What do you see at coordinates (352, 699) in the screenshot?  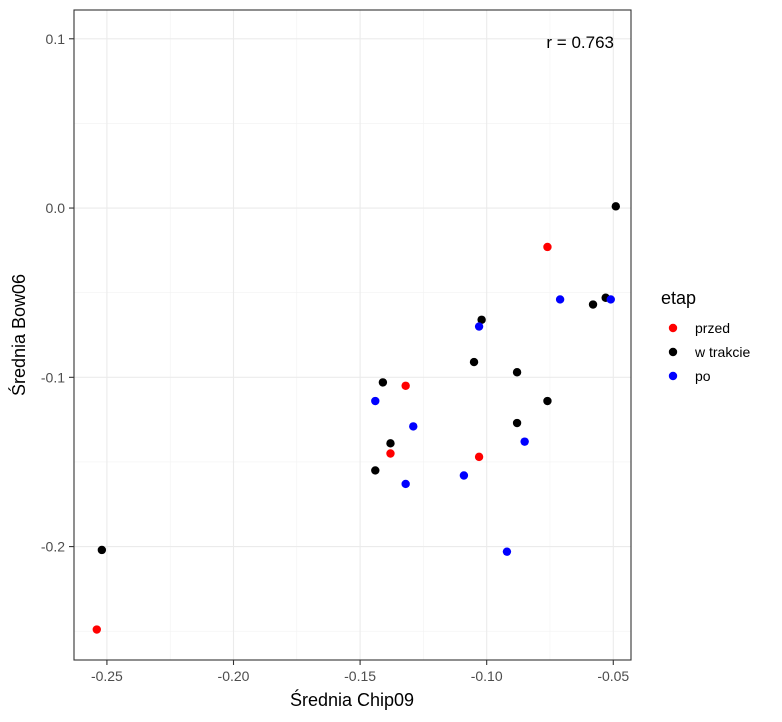 I see `x-axis-title: Średnia Chip09` at bounding box center [352, 699].